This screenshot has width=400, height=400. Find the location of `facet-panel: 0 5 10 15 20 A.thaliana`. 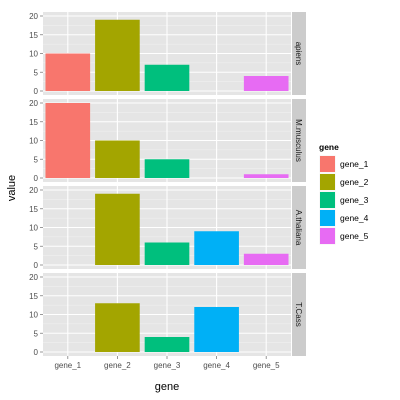

facet-panel: 0 5 10 15 20 A.thaliana is located at coordinates (167, 228).